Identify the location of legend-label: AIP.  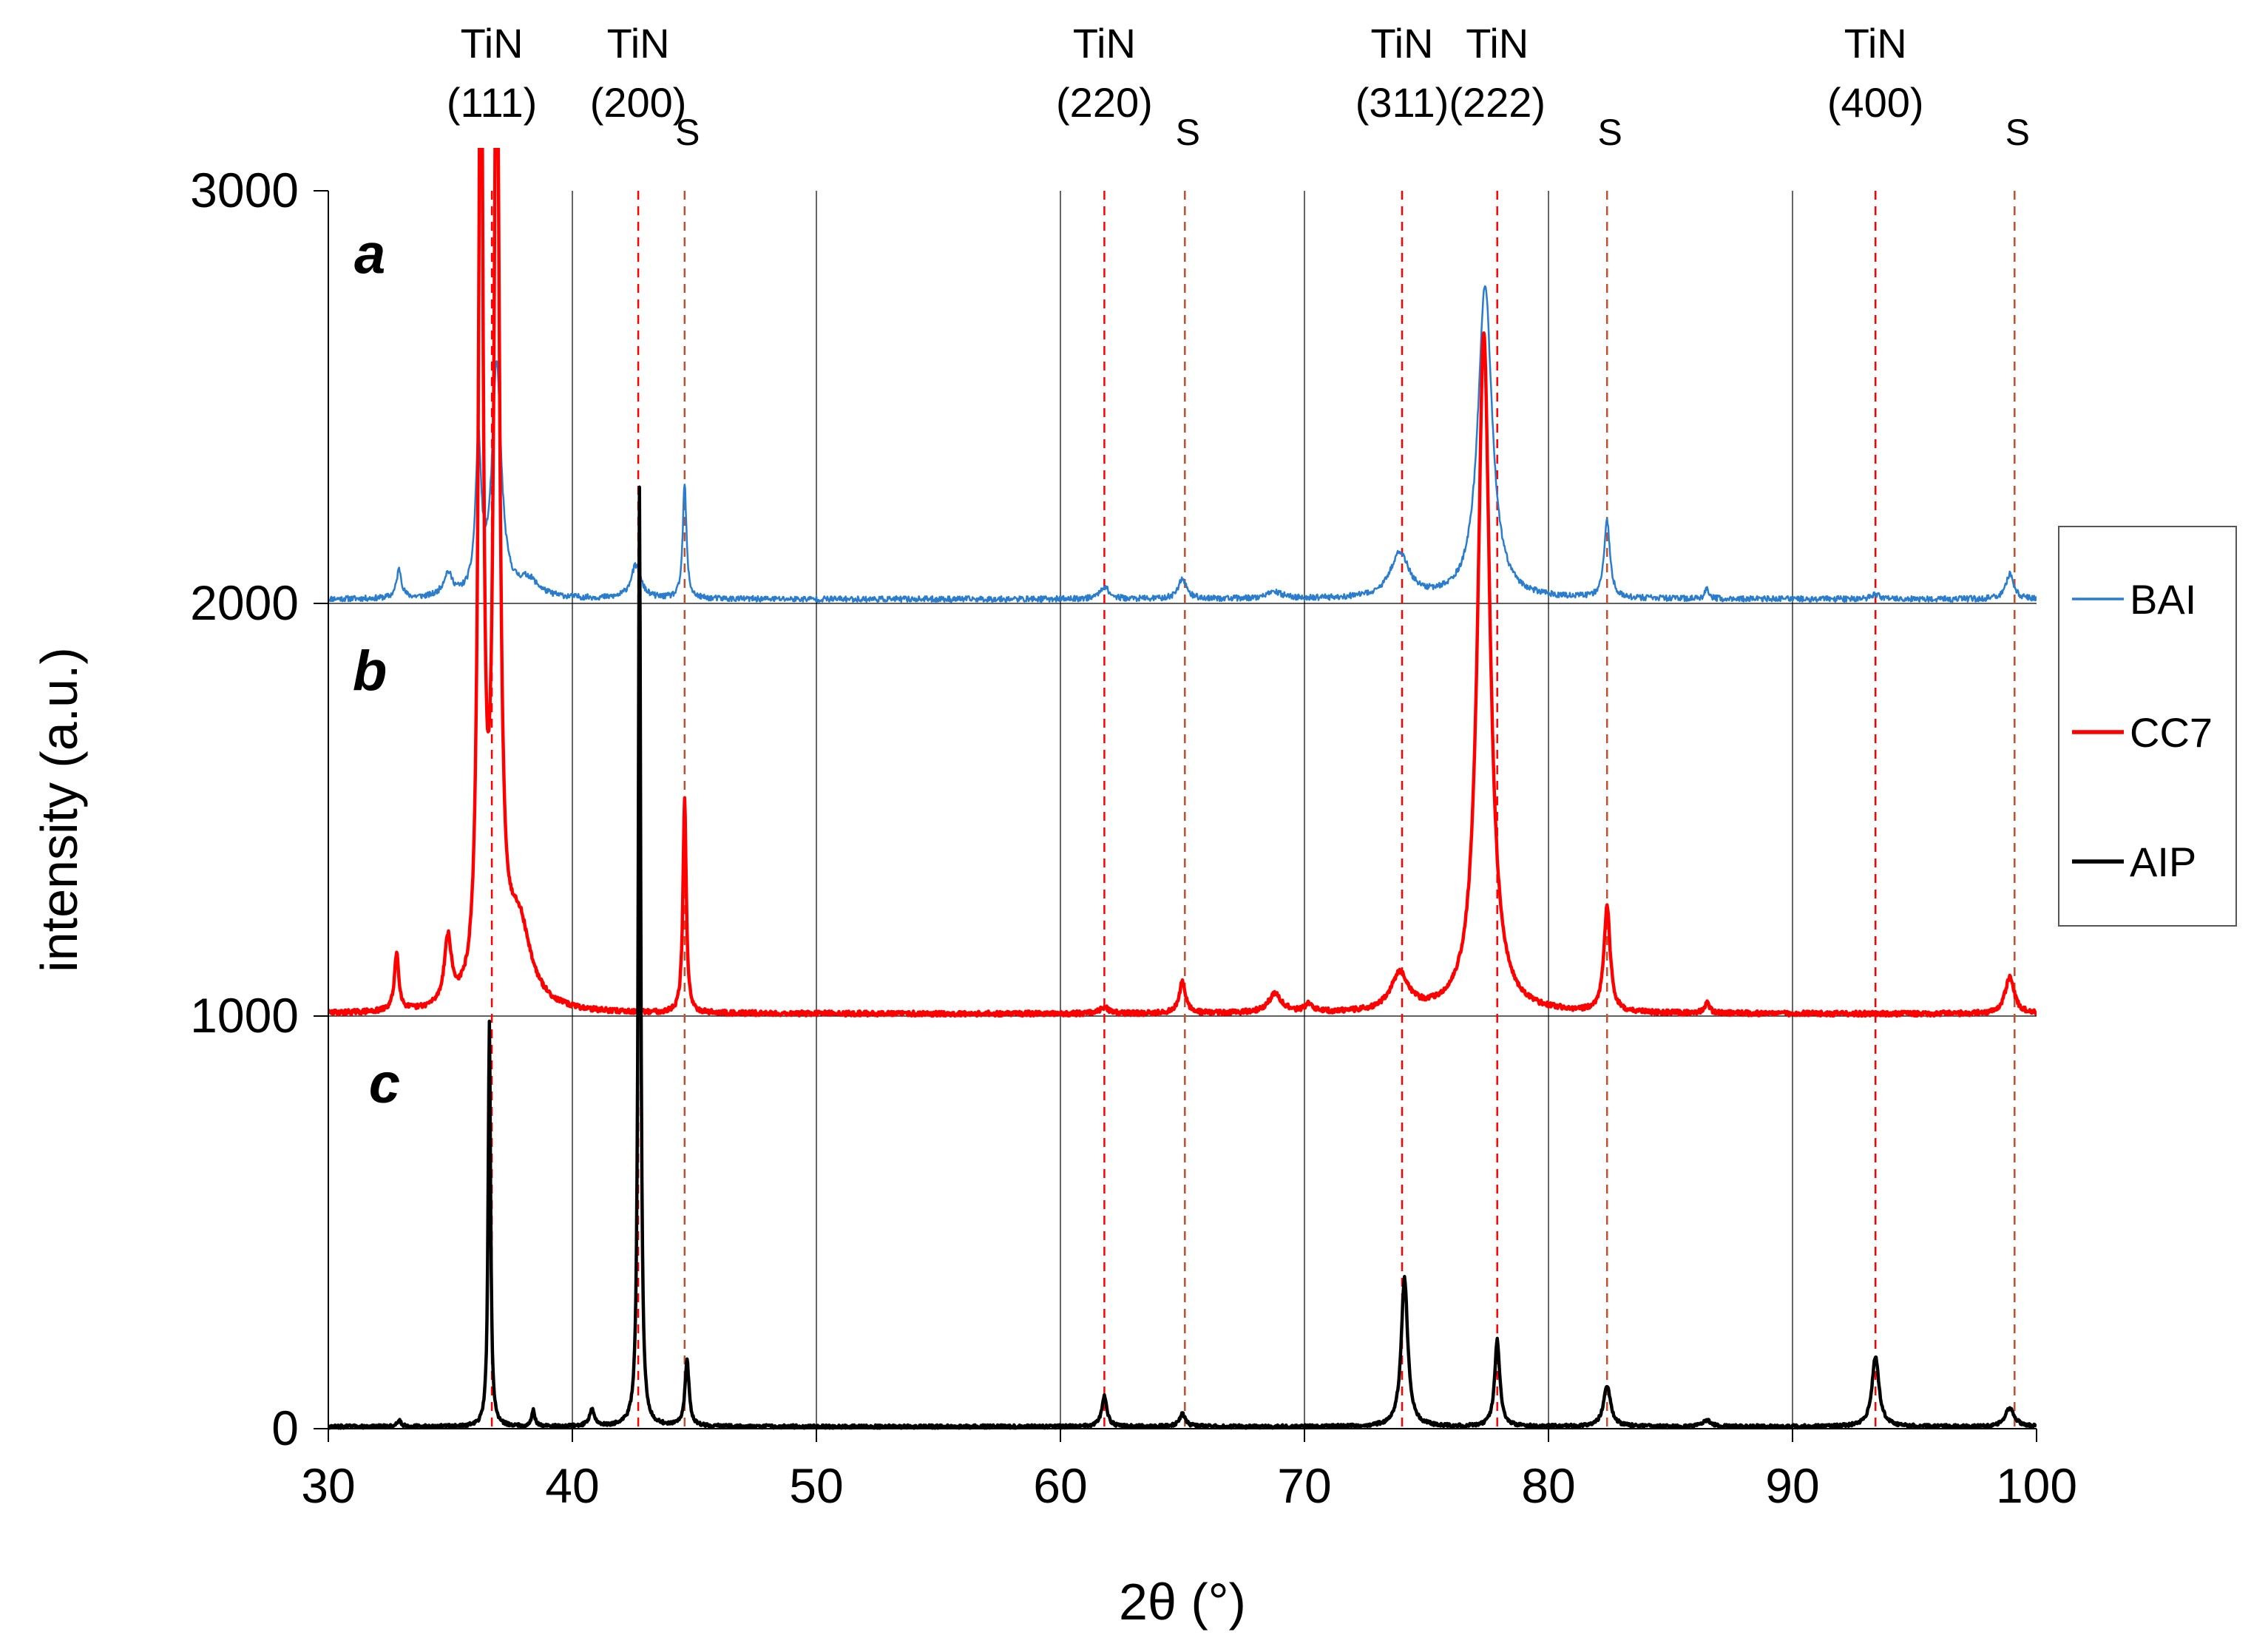
(2163, 862).